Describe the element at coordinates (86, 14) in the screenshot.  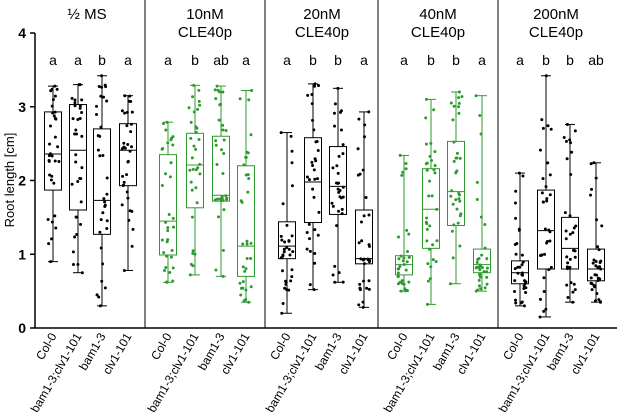
I see `panel-title: ½ MS` at that location.